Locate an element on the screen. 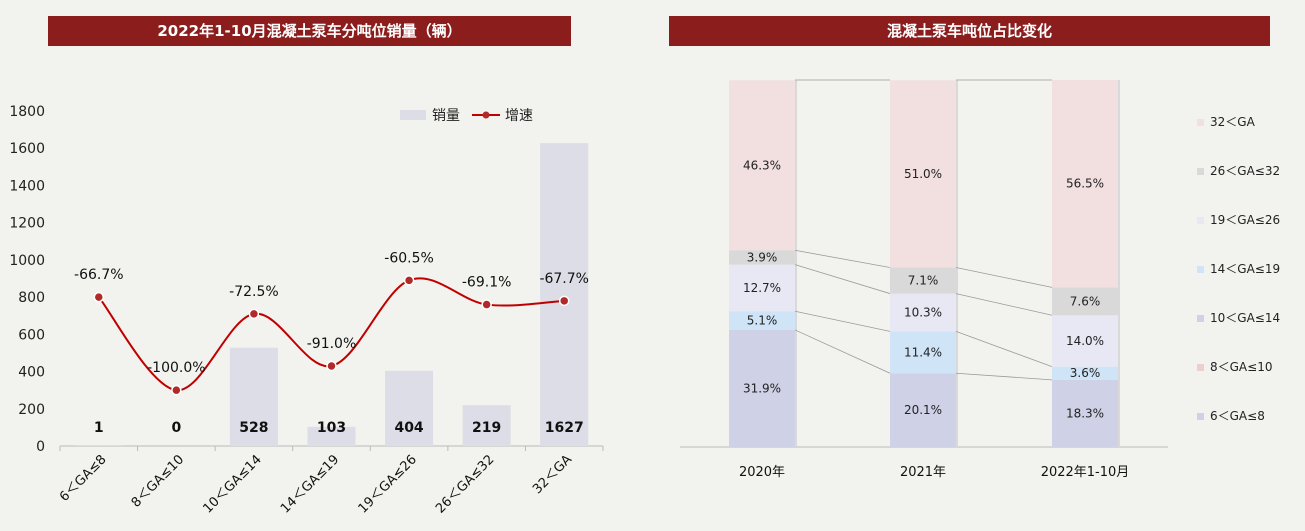  bar-value-label: 0 is located at coordinates (176, 428).